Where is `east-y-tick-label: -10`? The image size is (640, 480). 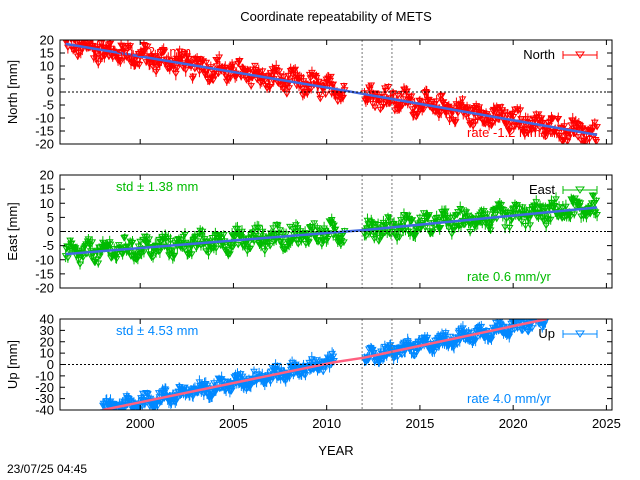
east-y-tick-label: -10 is located at coordinates (44, 259).